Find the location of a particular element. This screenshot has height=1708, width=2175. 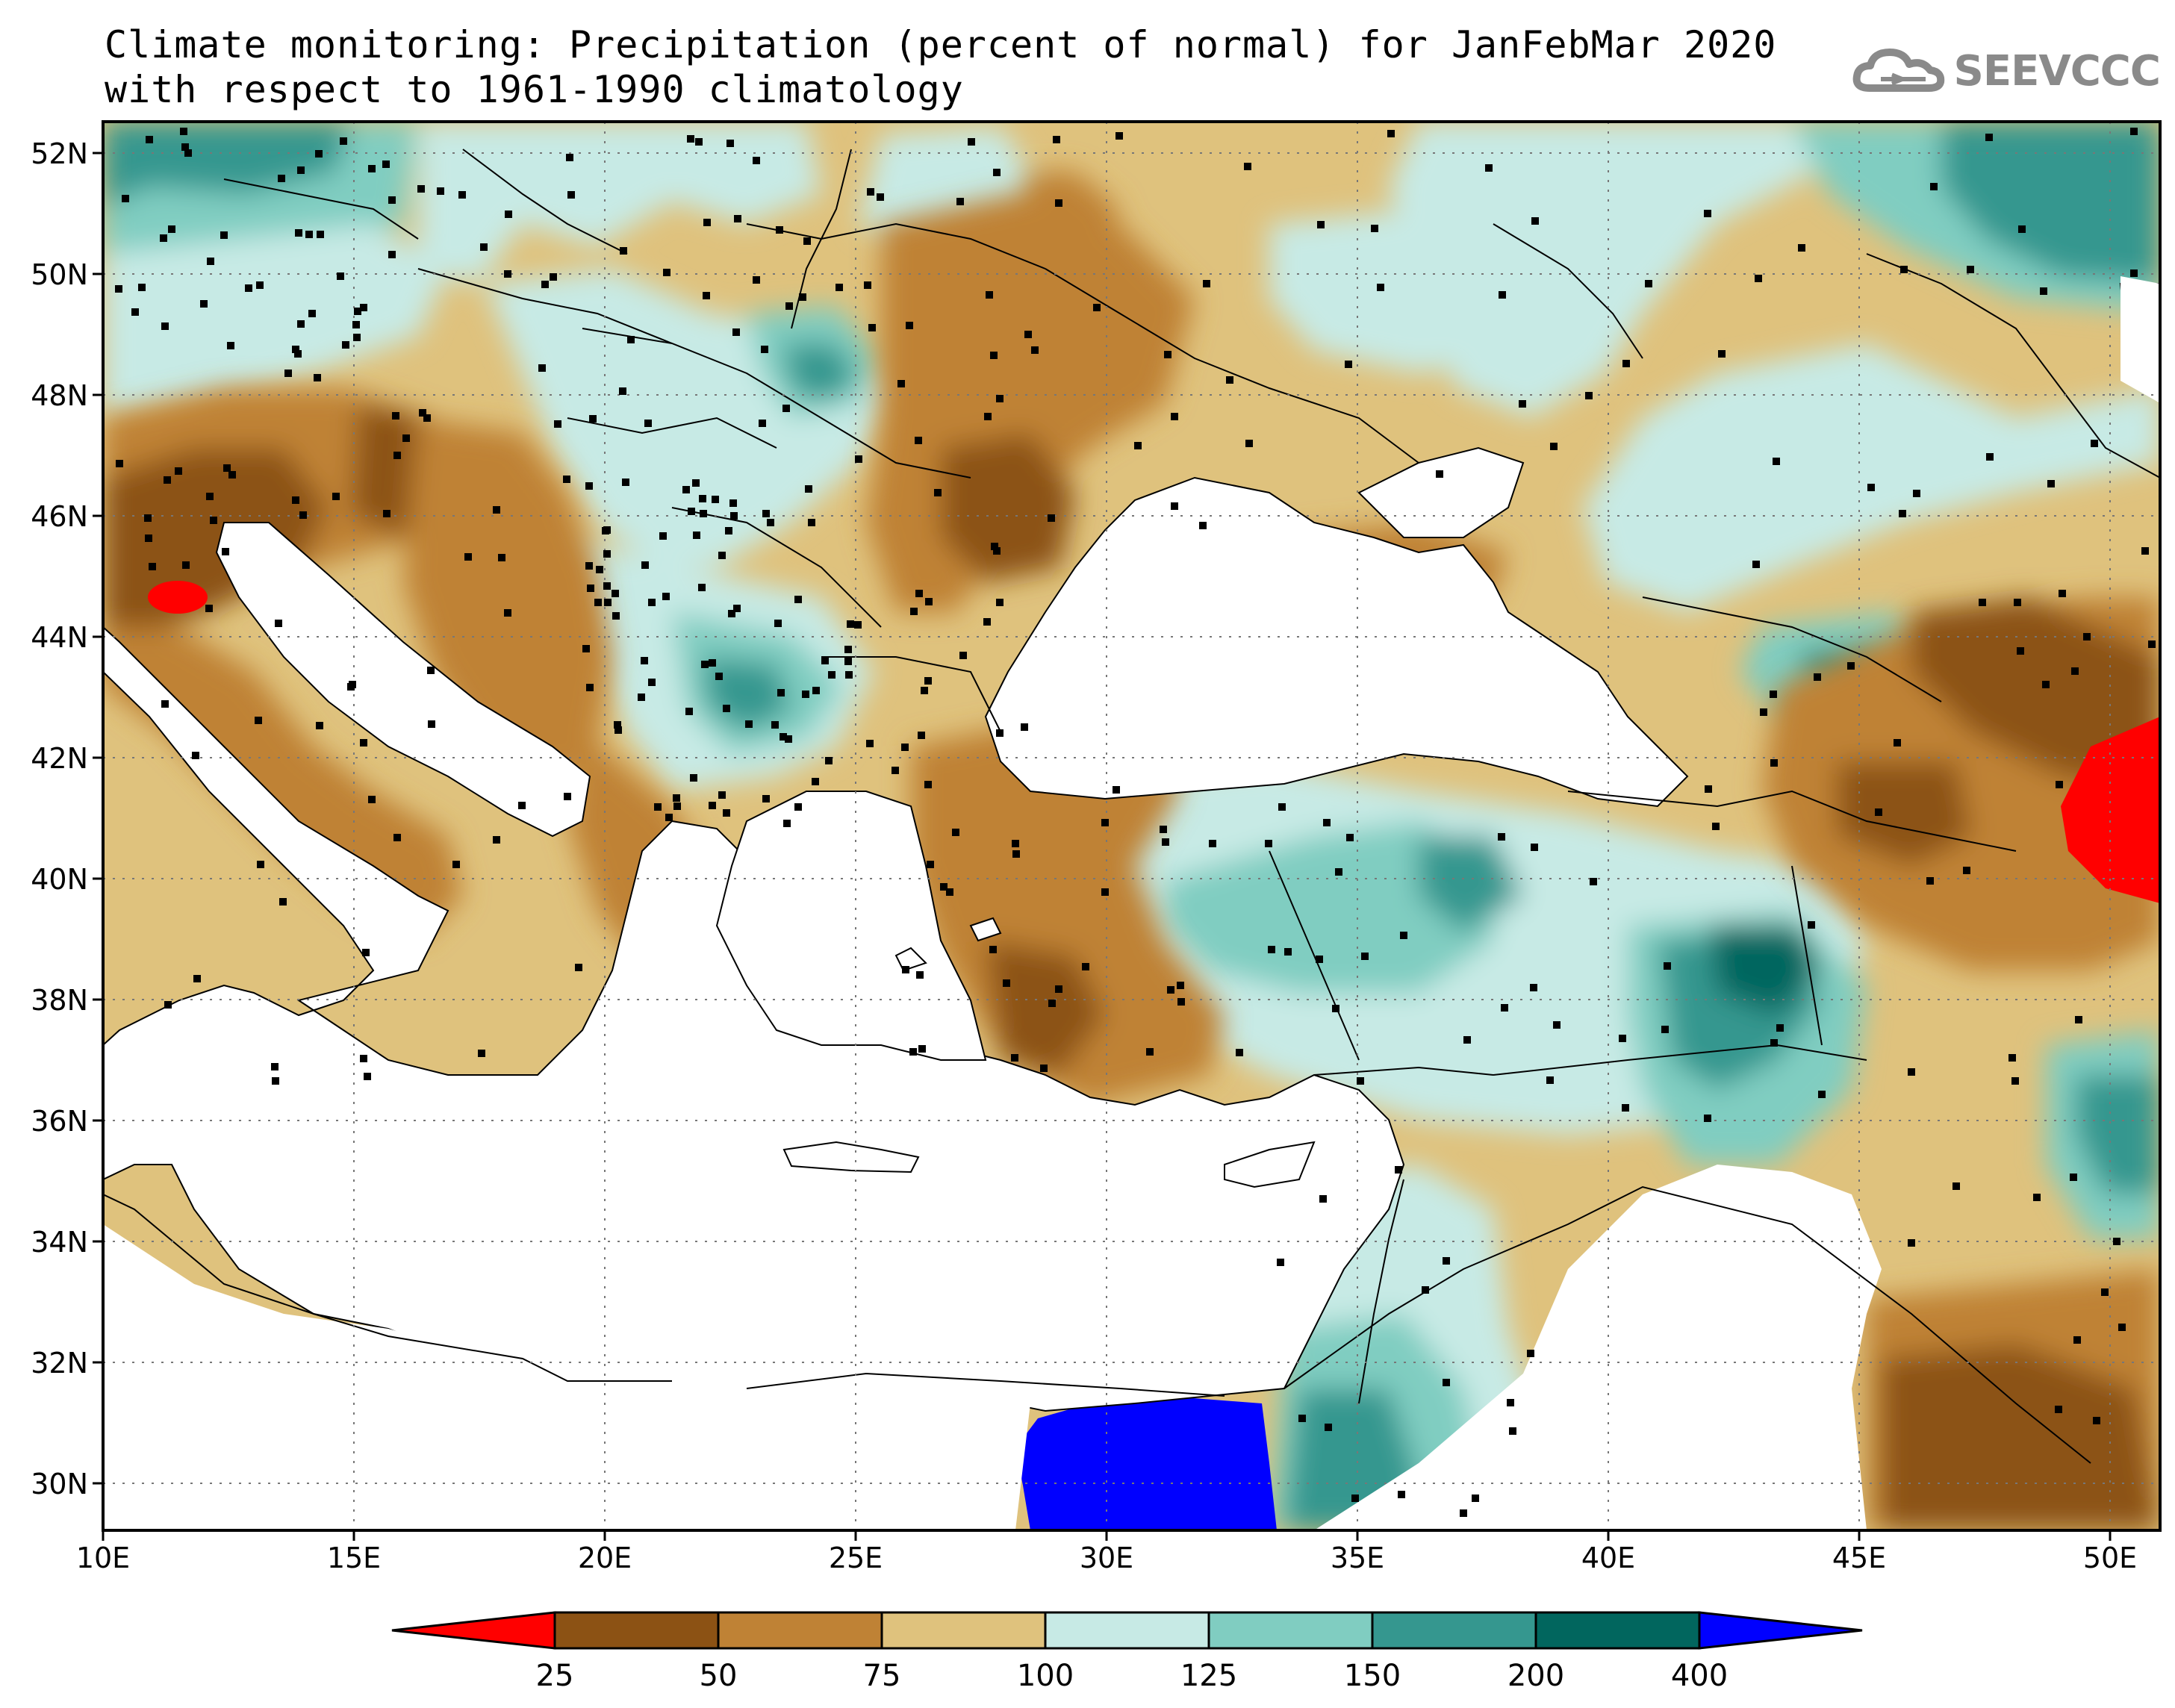

lon-axis: 10E 15E 20E 25E 30E 35E 40E 45E 50E is located at coordinates (1106, 1558).